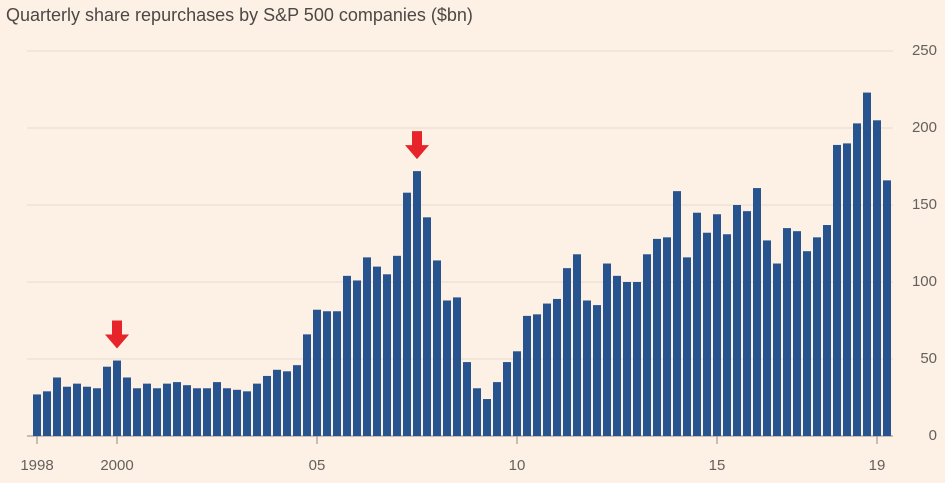  I want to click on y-tick-label: 150, so click(924, 204).